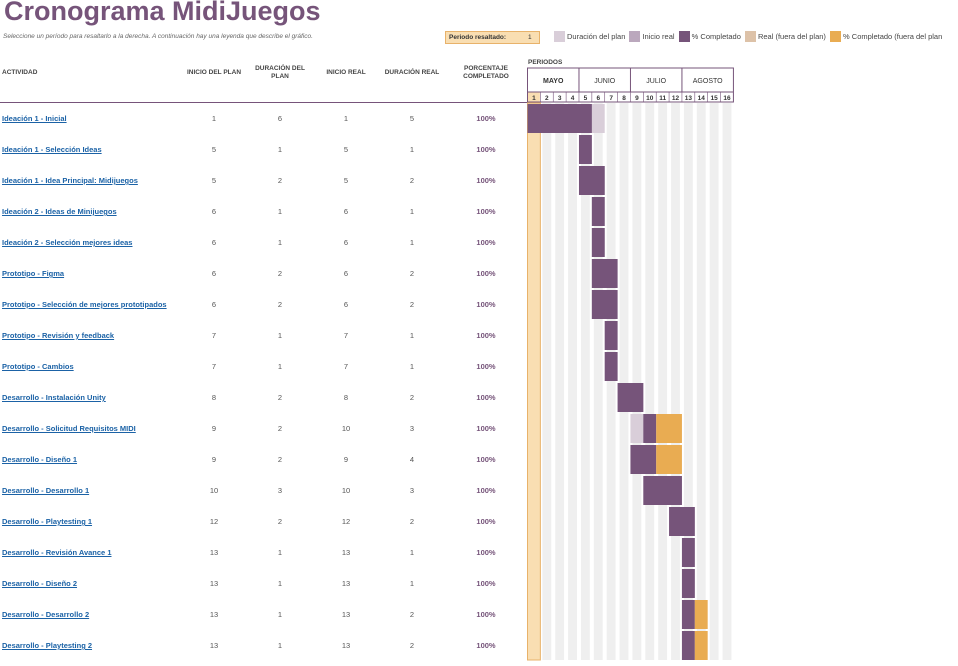 The height and width of the screenshot is (666, 958). What do you see at coordinates (40, 583) in the screenshot?
I see `activity-name: Desarrollo - Diseño 2` at bounding box center [40, 583].